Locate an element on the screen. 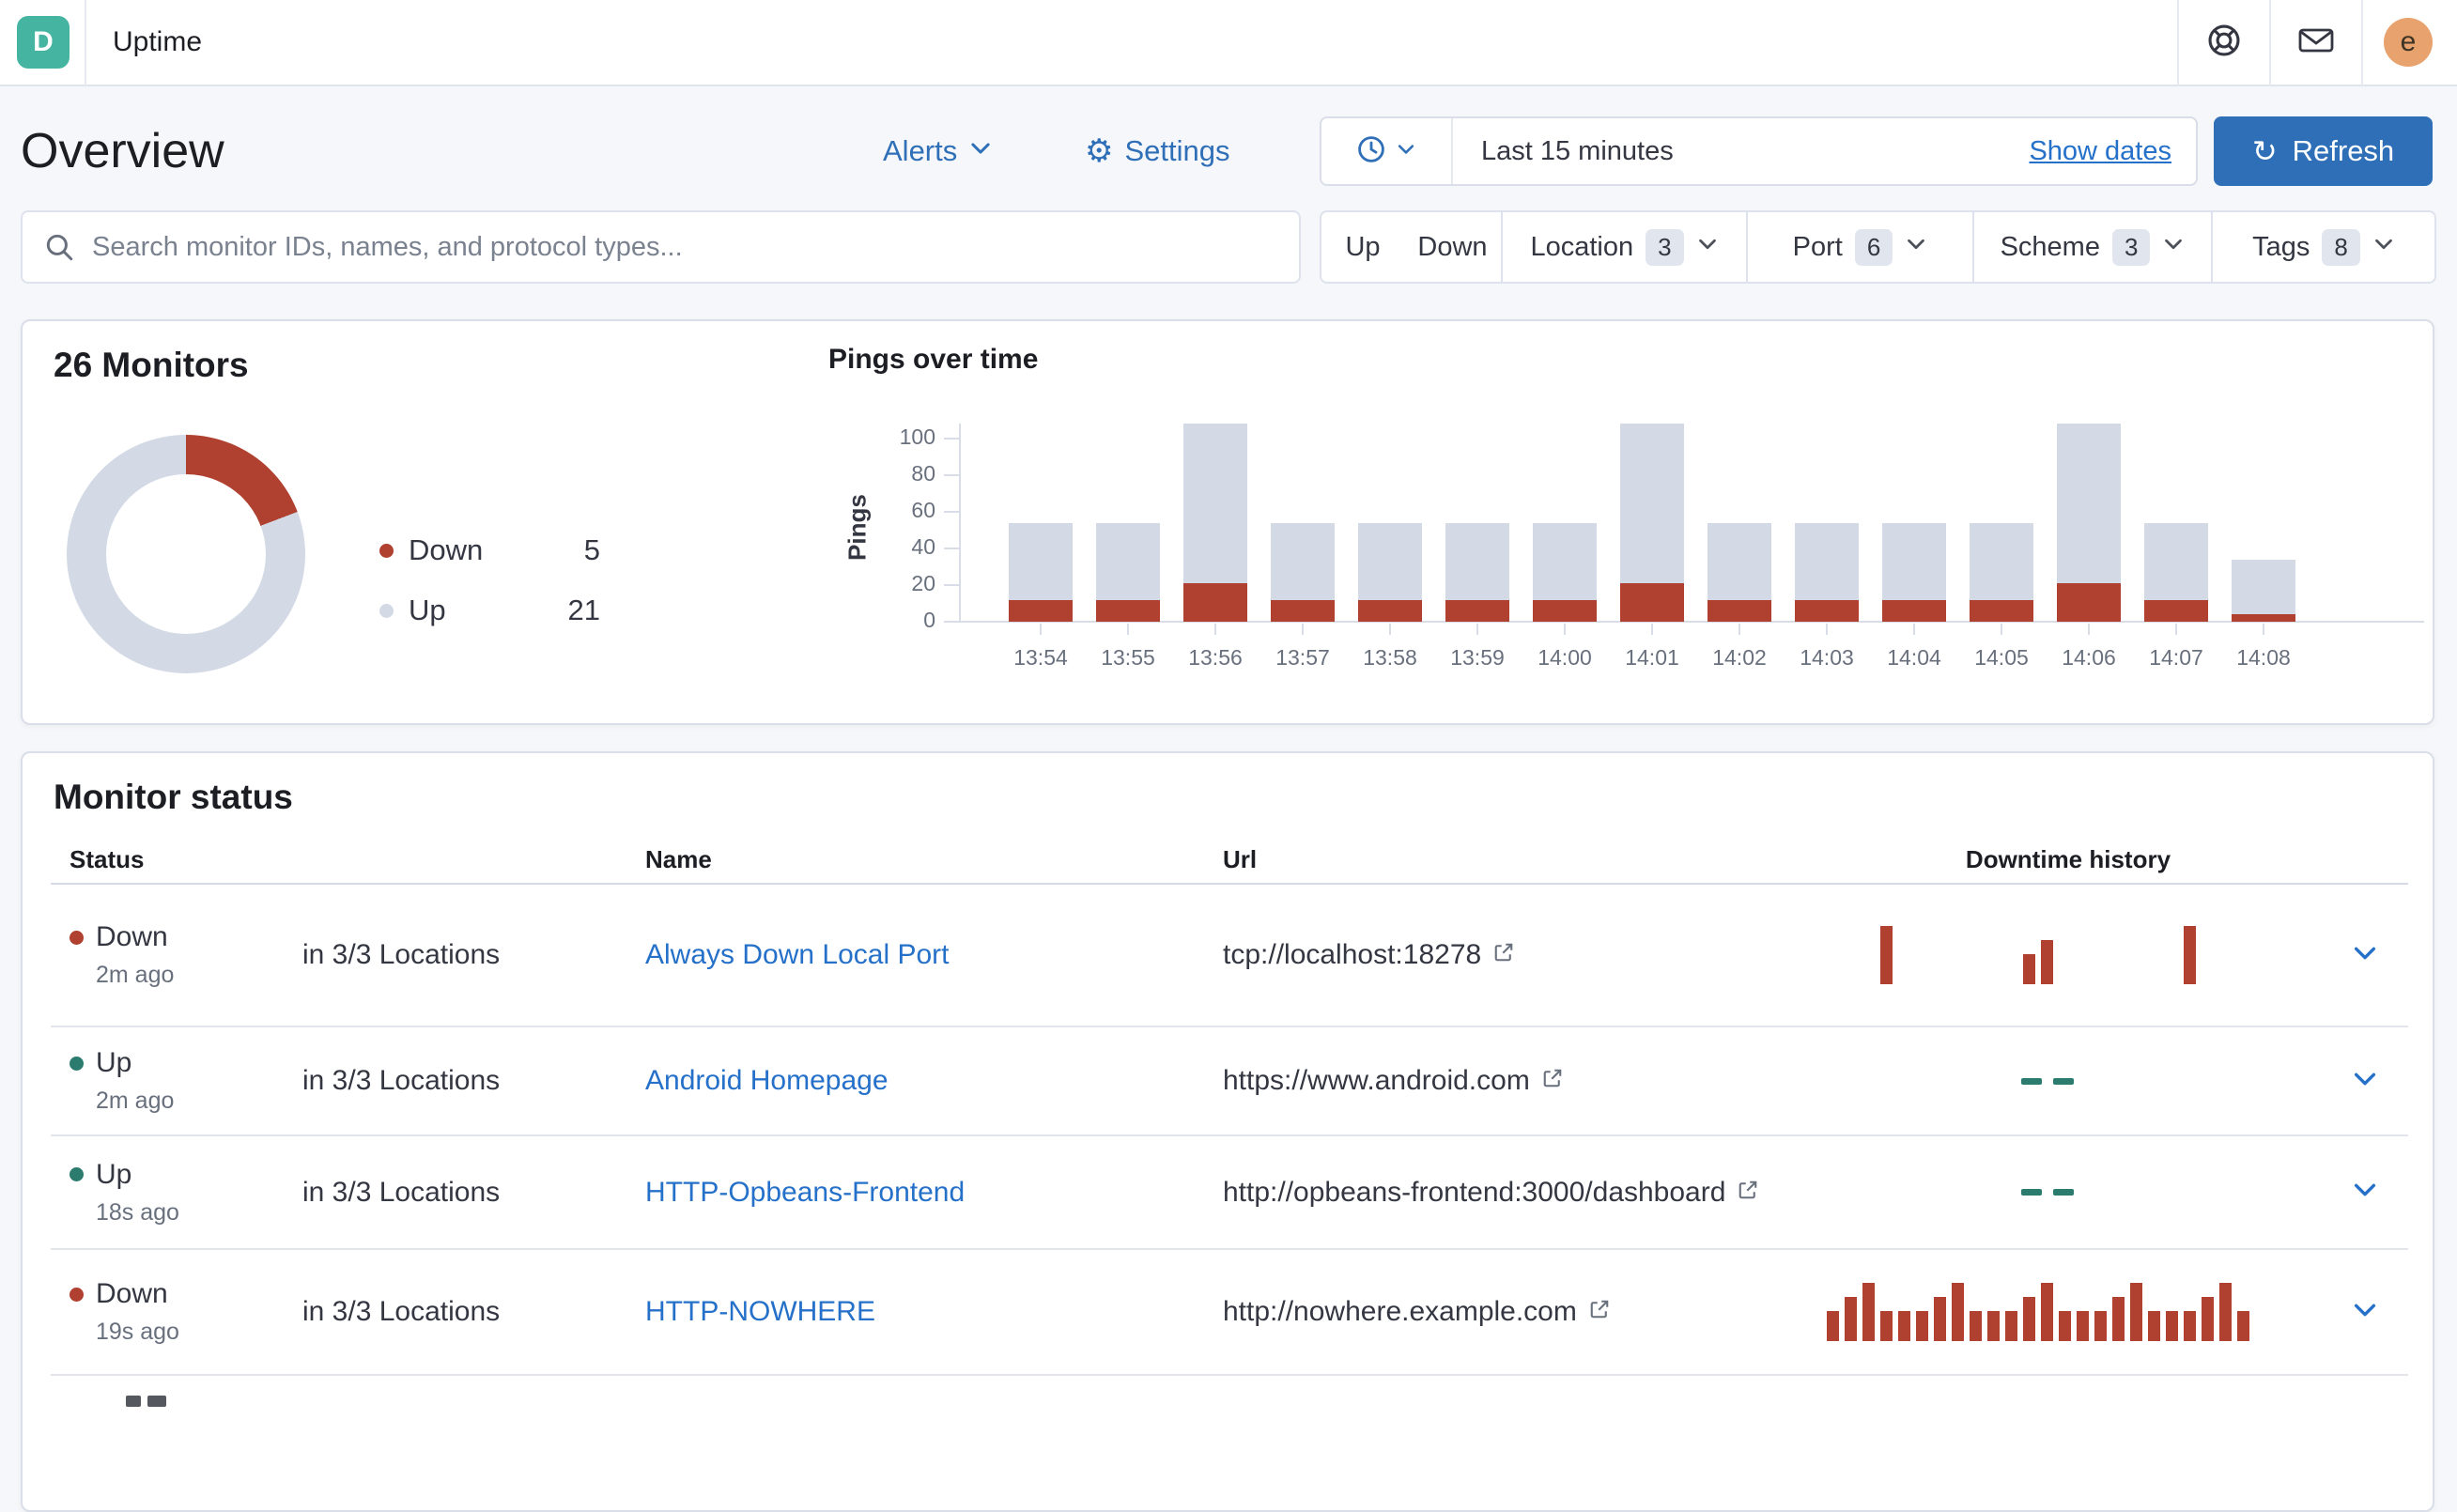 This screenshot has height=1512, width=2457. status-label: Up is located at coordinates (114, 1174).